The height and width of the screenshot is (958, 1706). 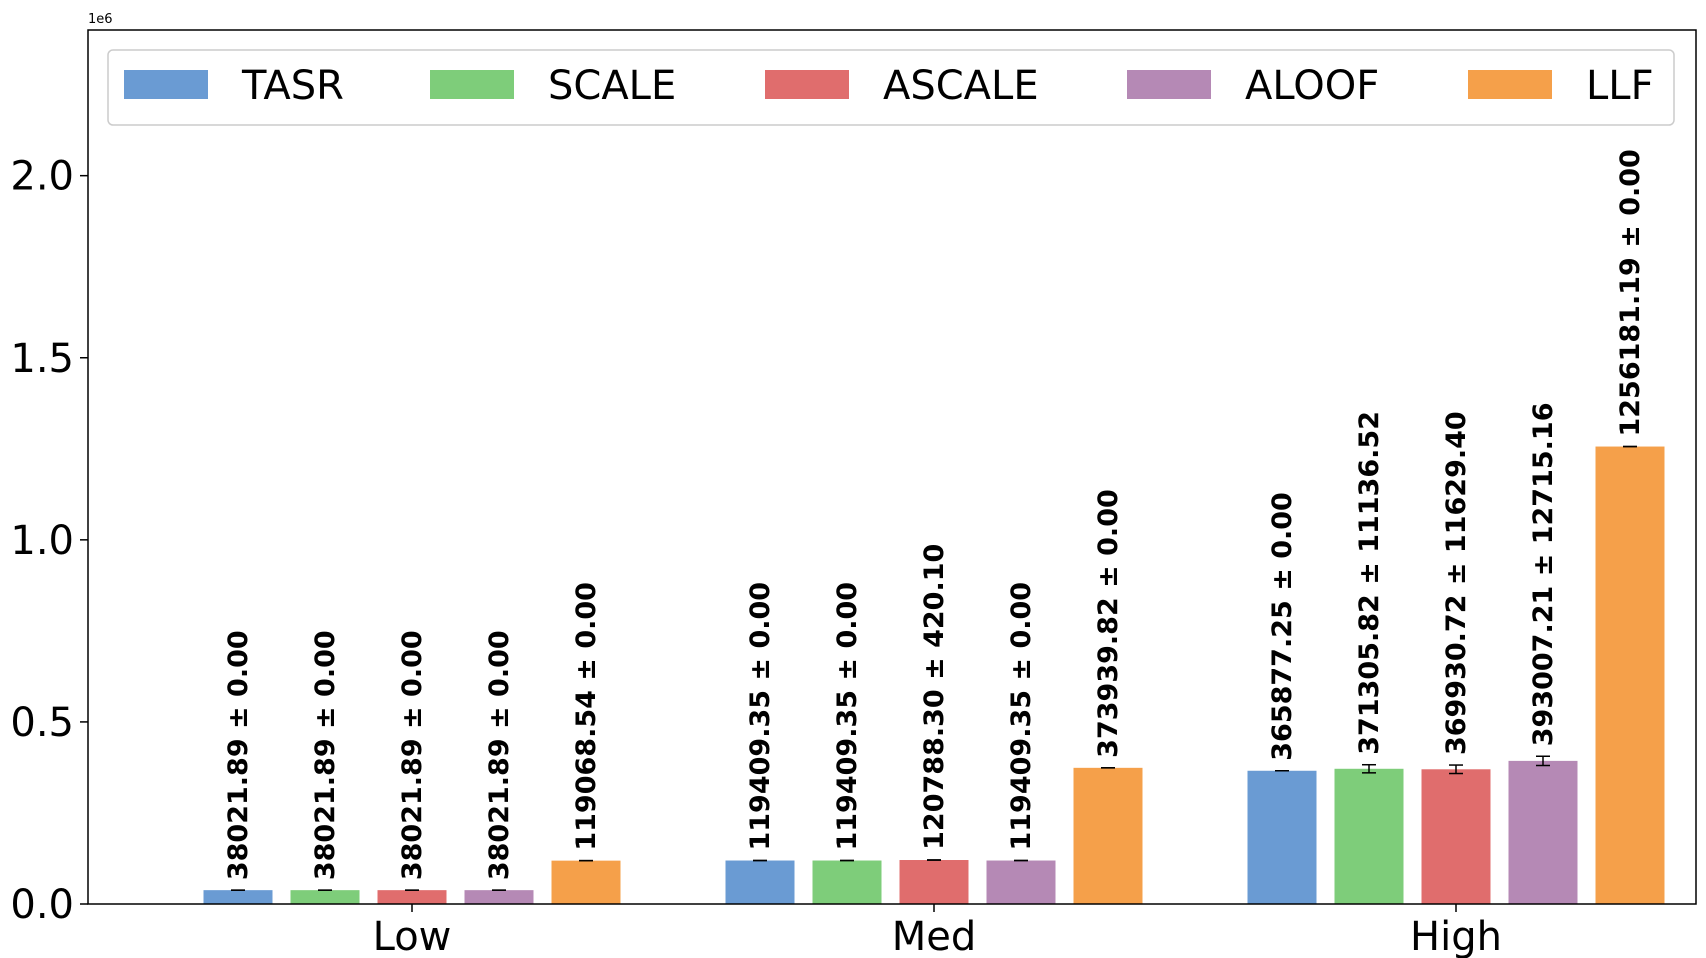 I want to click on error-bar-scale-high, so click(x=1369, y=768).